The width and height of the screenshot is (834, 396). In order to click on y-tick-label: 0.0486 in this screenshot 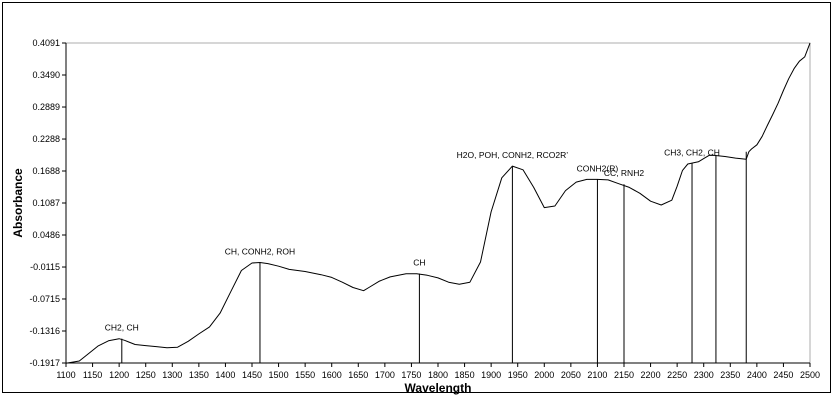, I will do `click(46, 235)`.